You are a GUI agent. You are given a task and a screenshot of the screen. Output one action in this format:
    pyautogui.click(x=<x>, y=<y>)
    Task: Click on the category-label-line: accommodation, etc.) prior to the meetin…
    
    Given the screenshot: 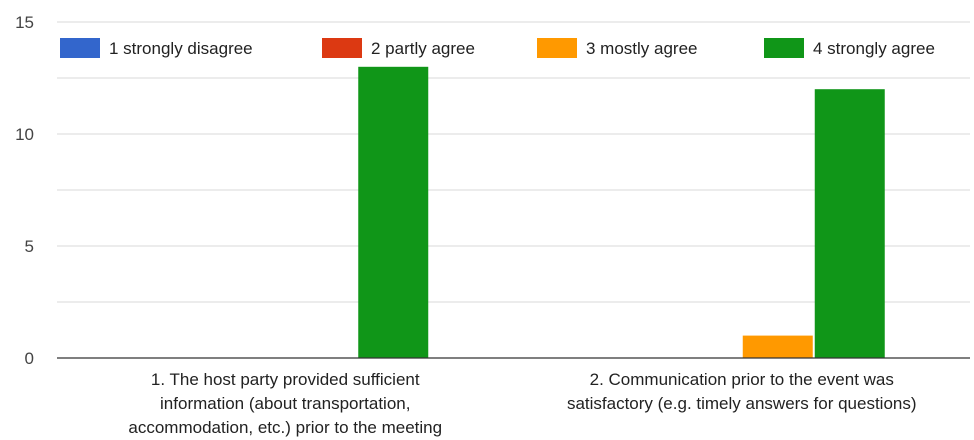 What is the action you would take?
    pyautogui.click(x=285, y=427)
    